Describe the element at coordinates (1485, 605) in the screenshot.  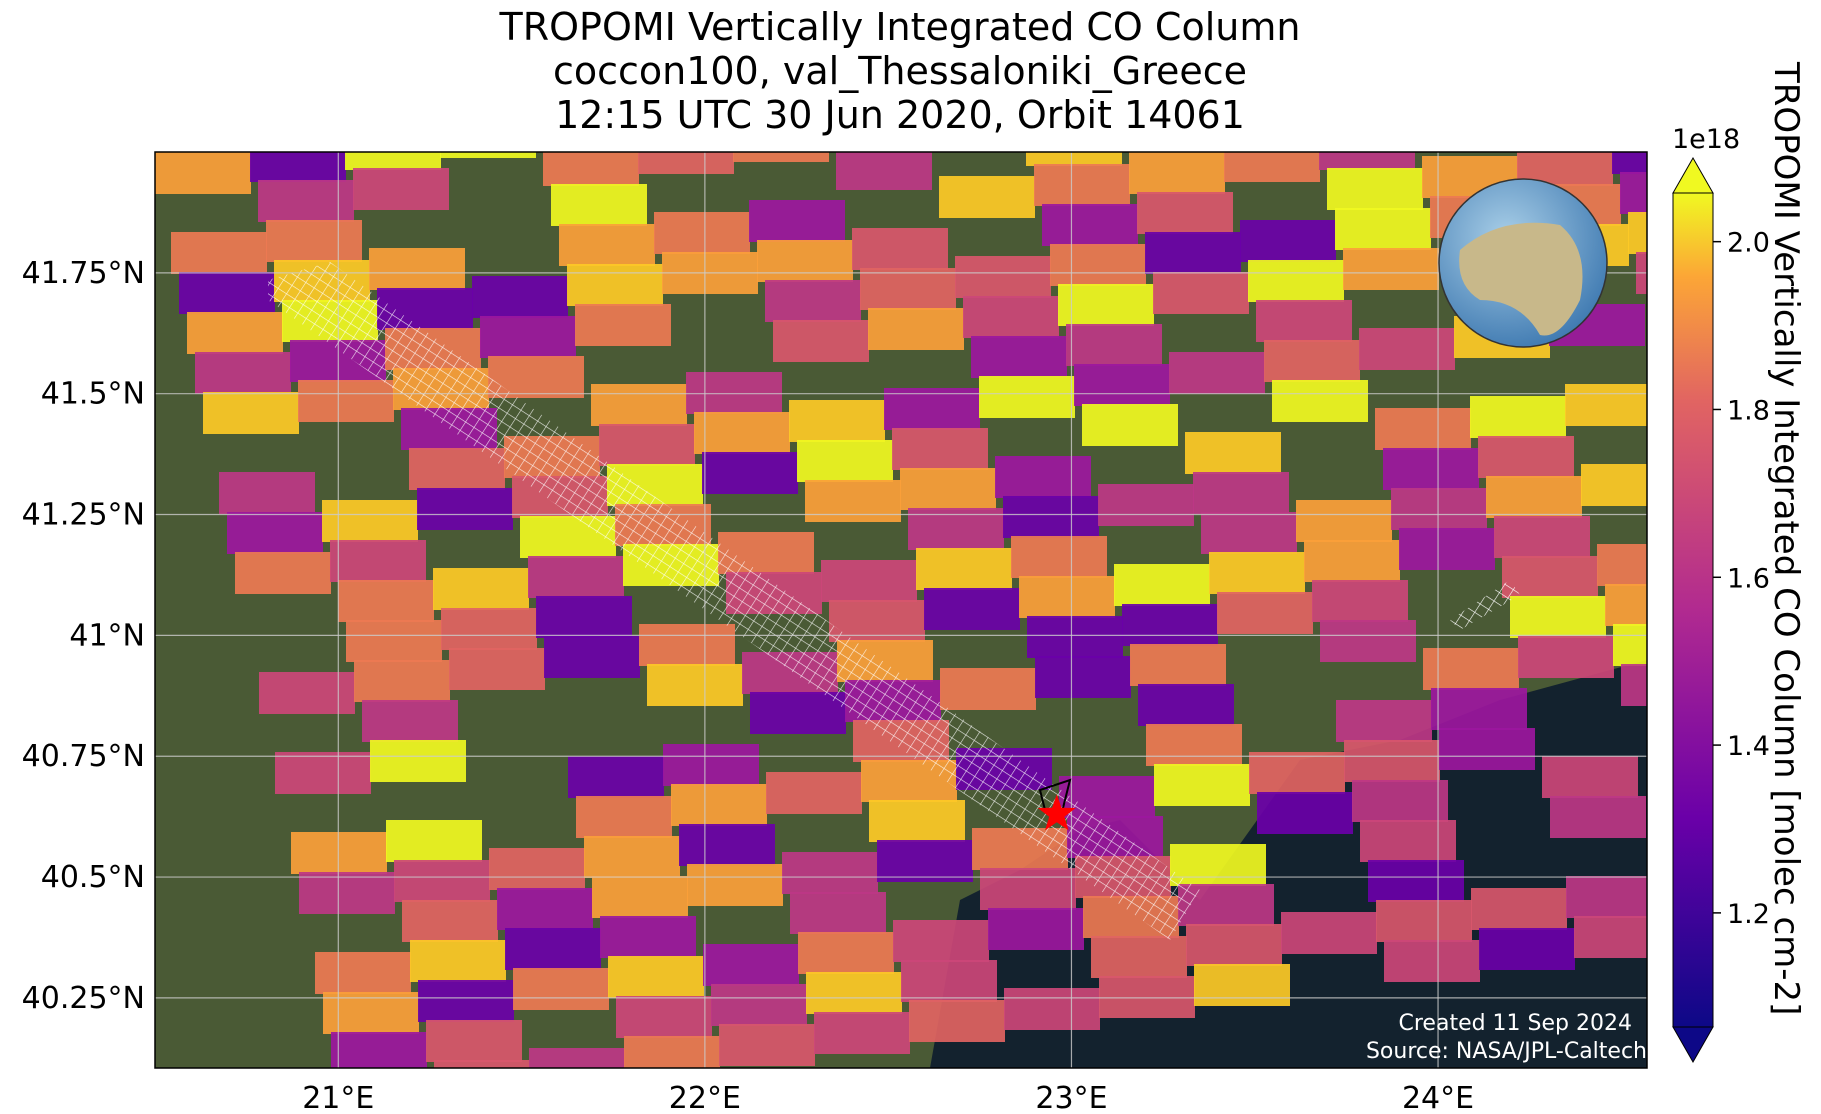
I see `swath` at that location.